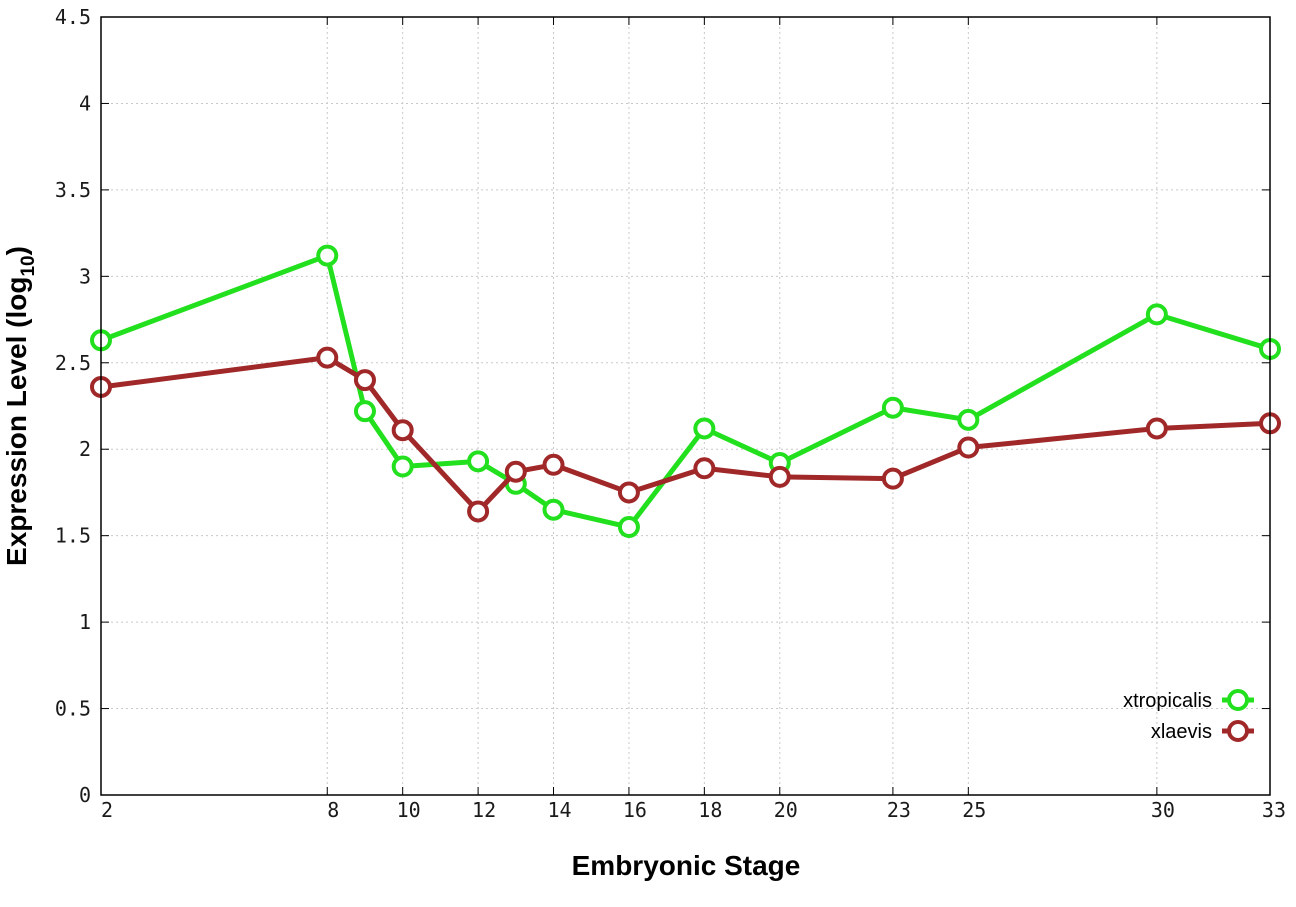 This screenshot has width=1296, height=907. What do you see at coordinates (686, 865) in the screenshot?
I see `x-axis-title: Embryonic Stage` at bounding box center [686, 865].